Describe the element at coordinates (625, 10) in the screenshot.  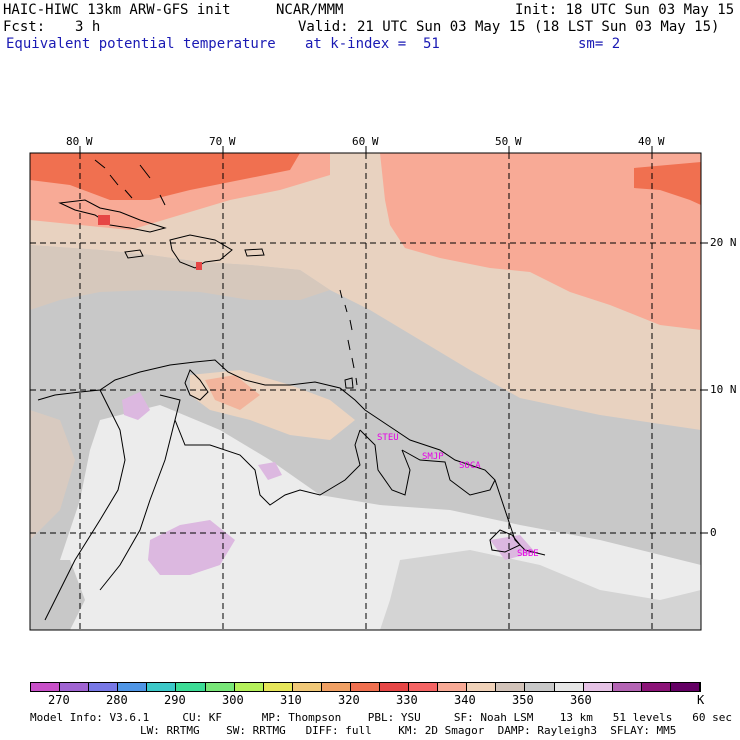
I see `init-time: Init: 18 UTC Sun 03 May 15` at that location.